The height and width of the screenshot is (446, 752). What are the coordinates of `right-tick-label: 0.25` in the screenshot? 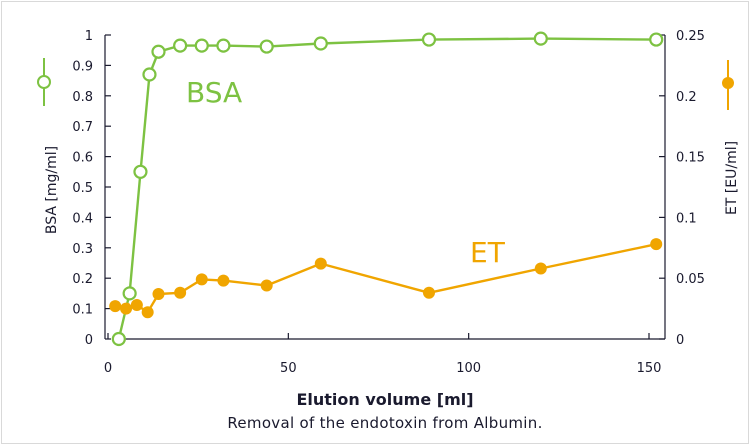 It's located at (690, 36).